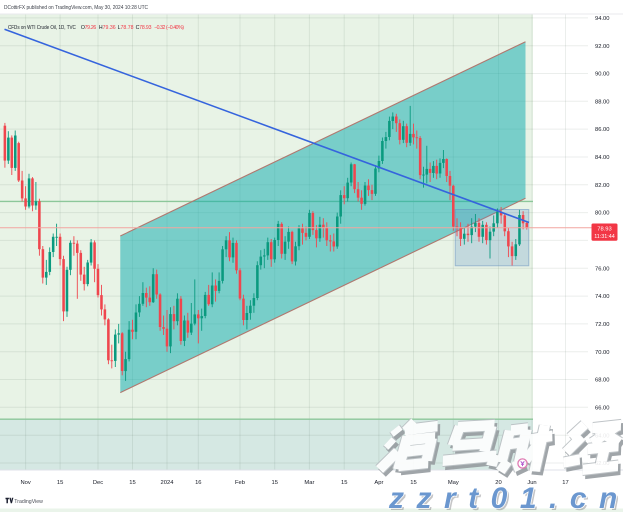 This screenshot has height=517, width=623. What do you see at coordinates (602, 325) in the screenshot?
I see `svg-text: 72.00` at bounding box center [602, 325].